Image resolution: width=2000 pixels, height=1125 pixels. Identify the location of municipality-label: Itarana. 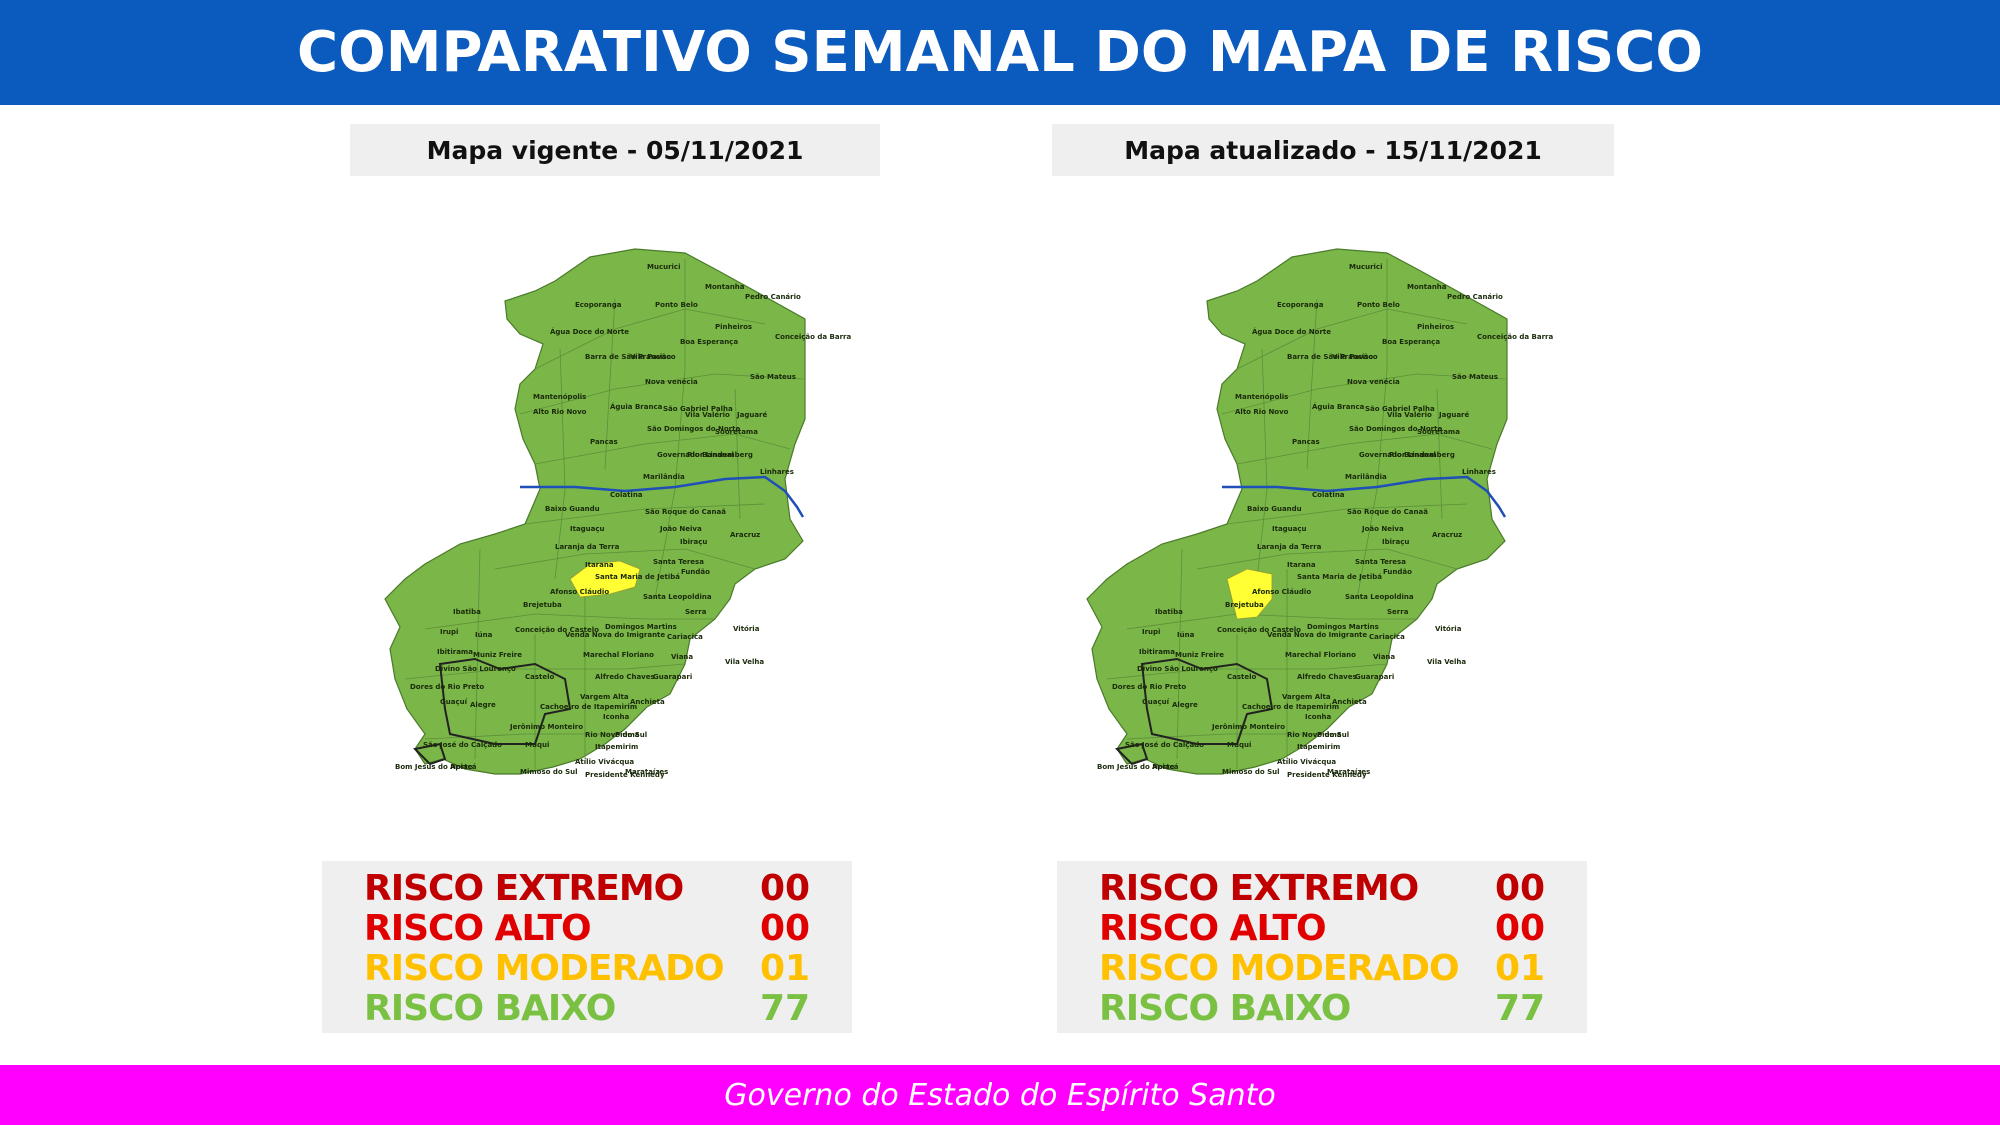
(599, 565).